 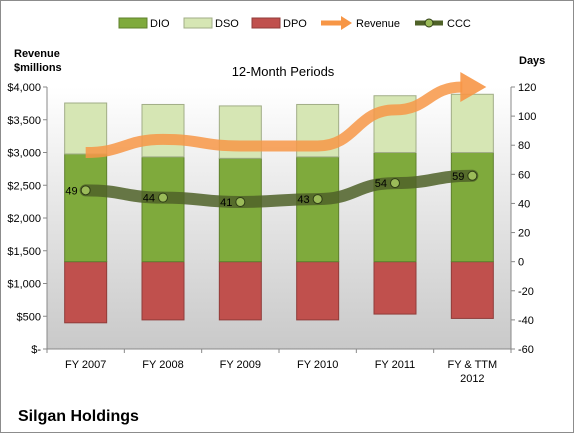 What do you see at coordinates (473, 87) in the screenshot?
I see `revenue-arrowhead` at bounding box center [473, 87].